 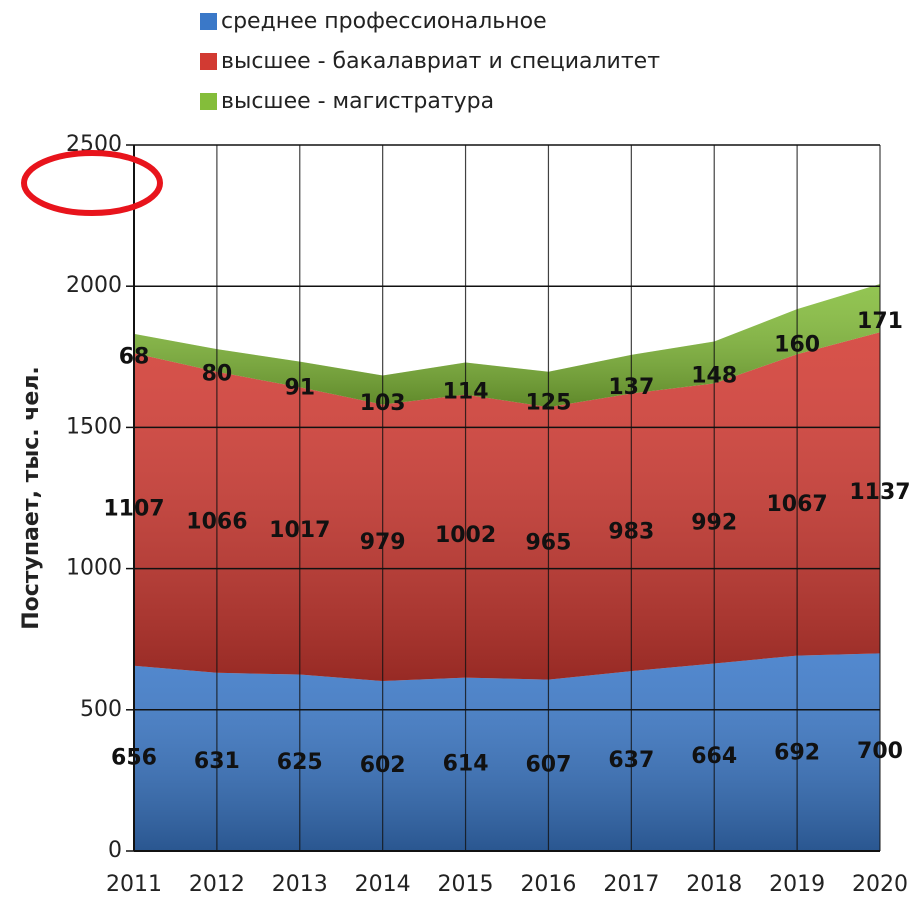 I want to click on y-axis-label: Поступает, тыс. чел., so click(x=31, y=498).